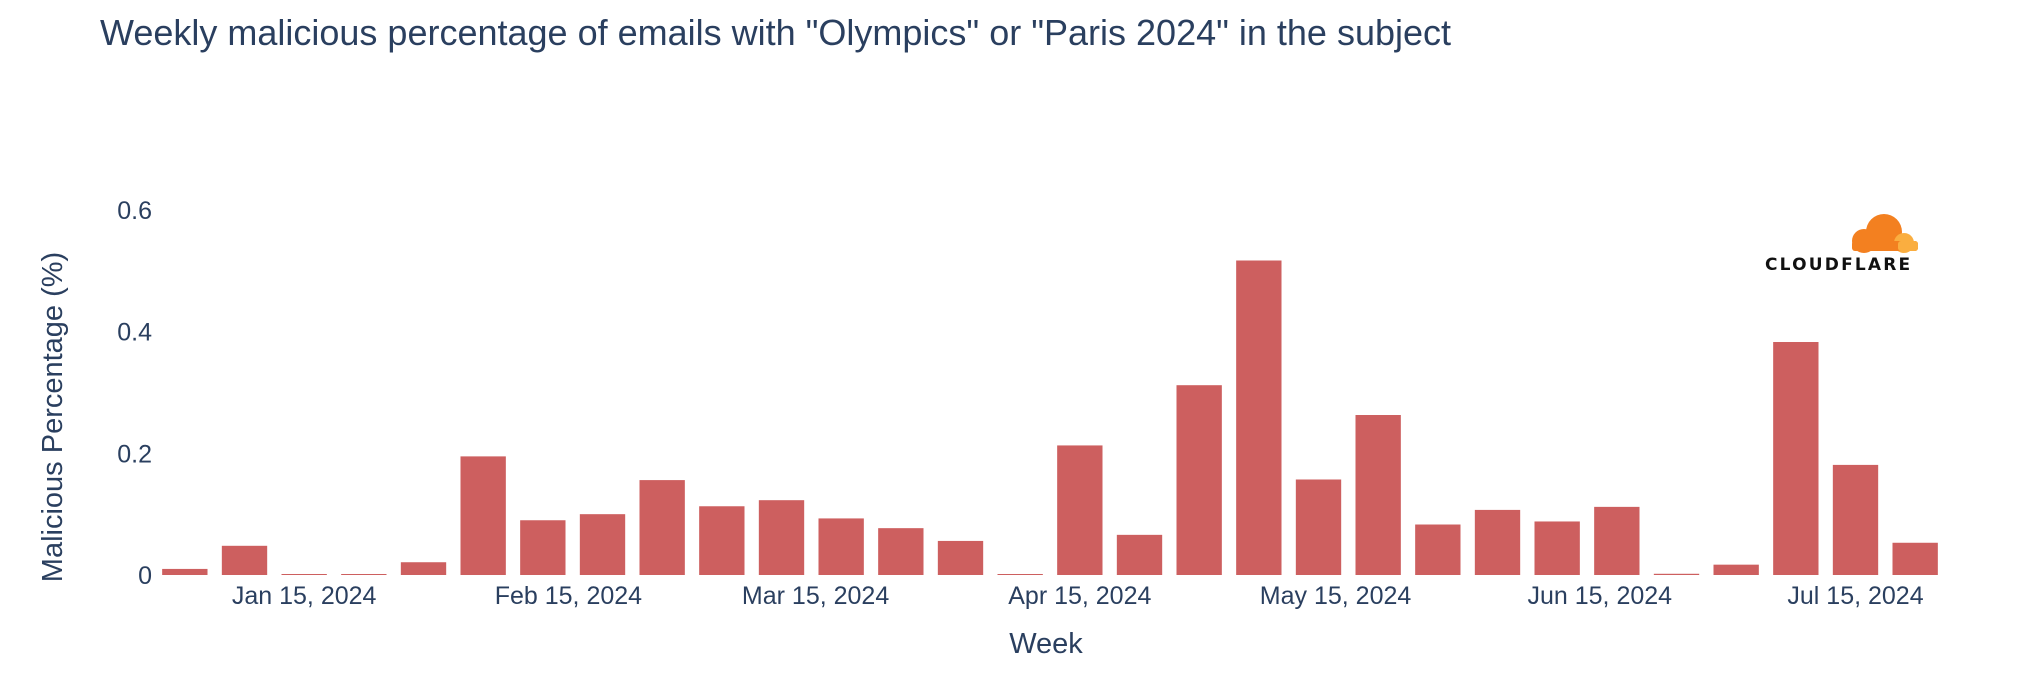 This screenshot has height=678, width=2018. Describe the element at coordinates (1336, 596) in the screenshot. I see `x-tick-label: May 15, 2024` at that location.